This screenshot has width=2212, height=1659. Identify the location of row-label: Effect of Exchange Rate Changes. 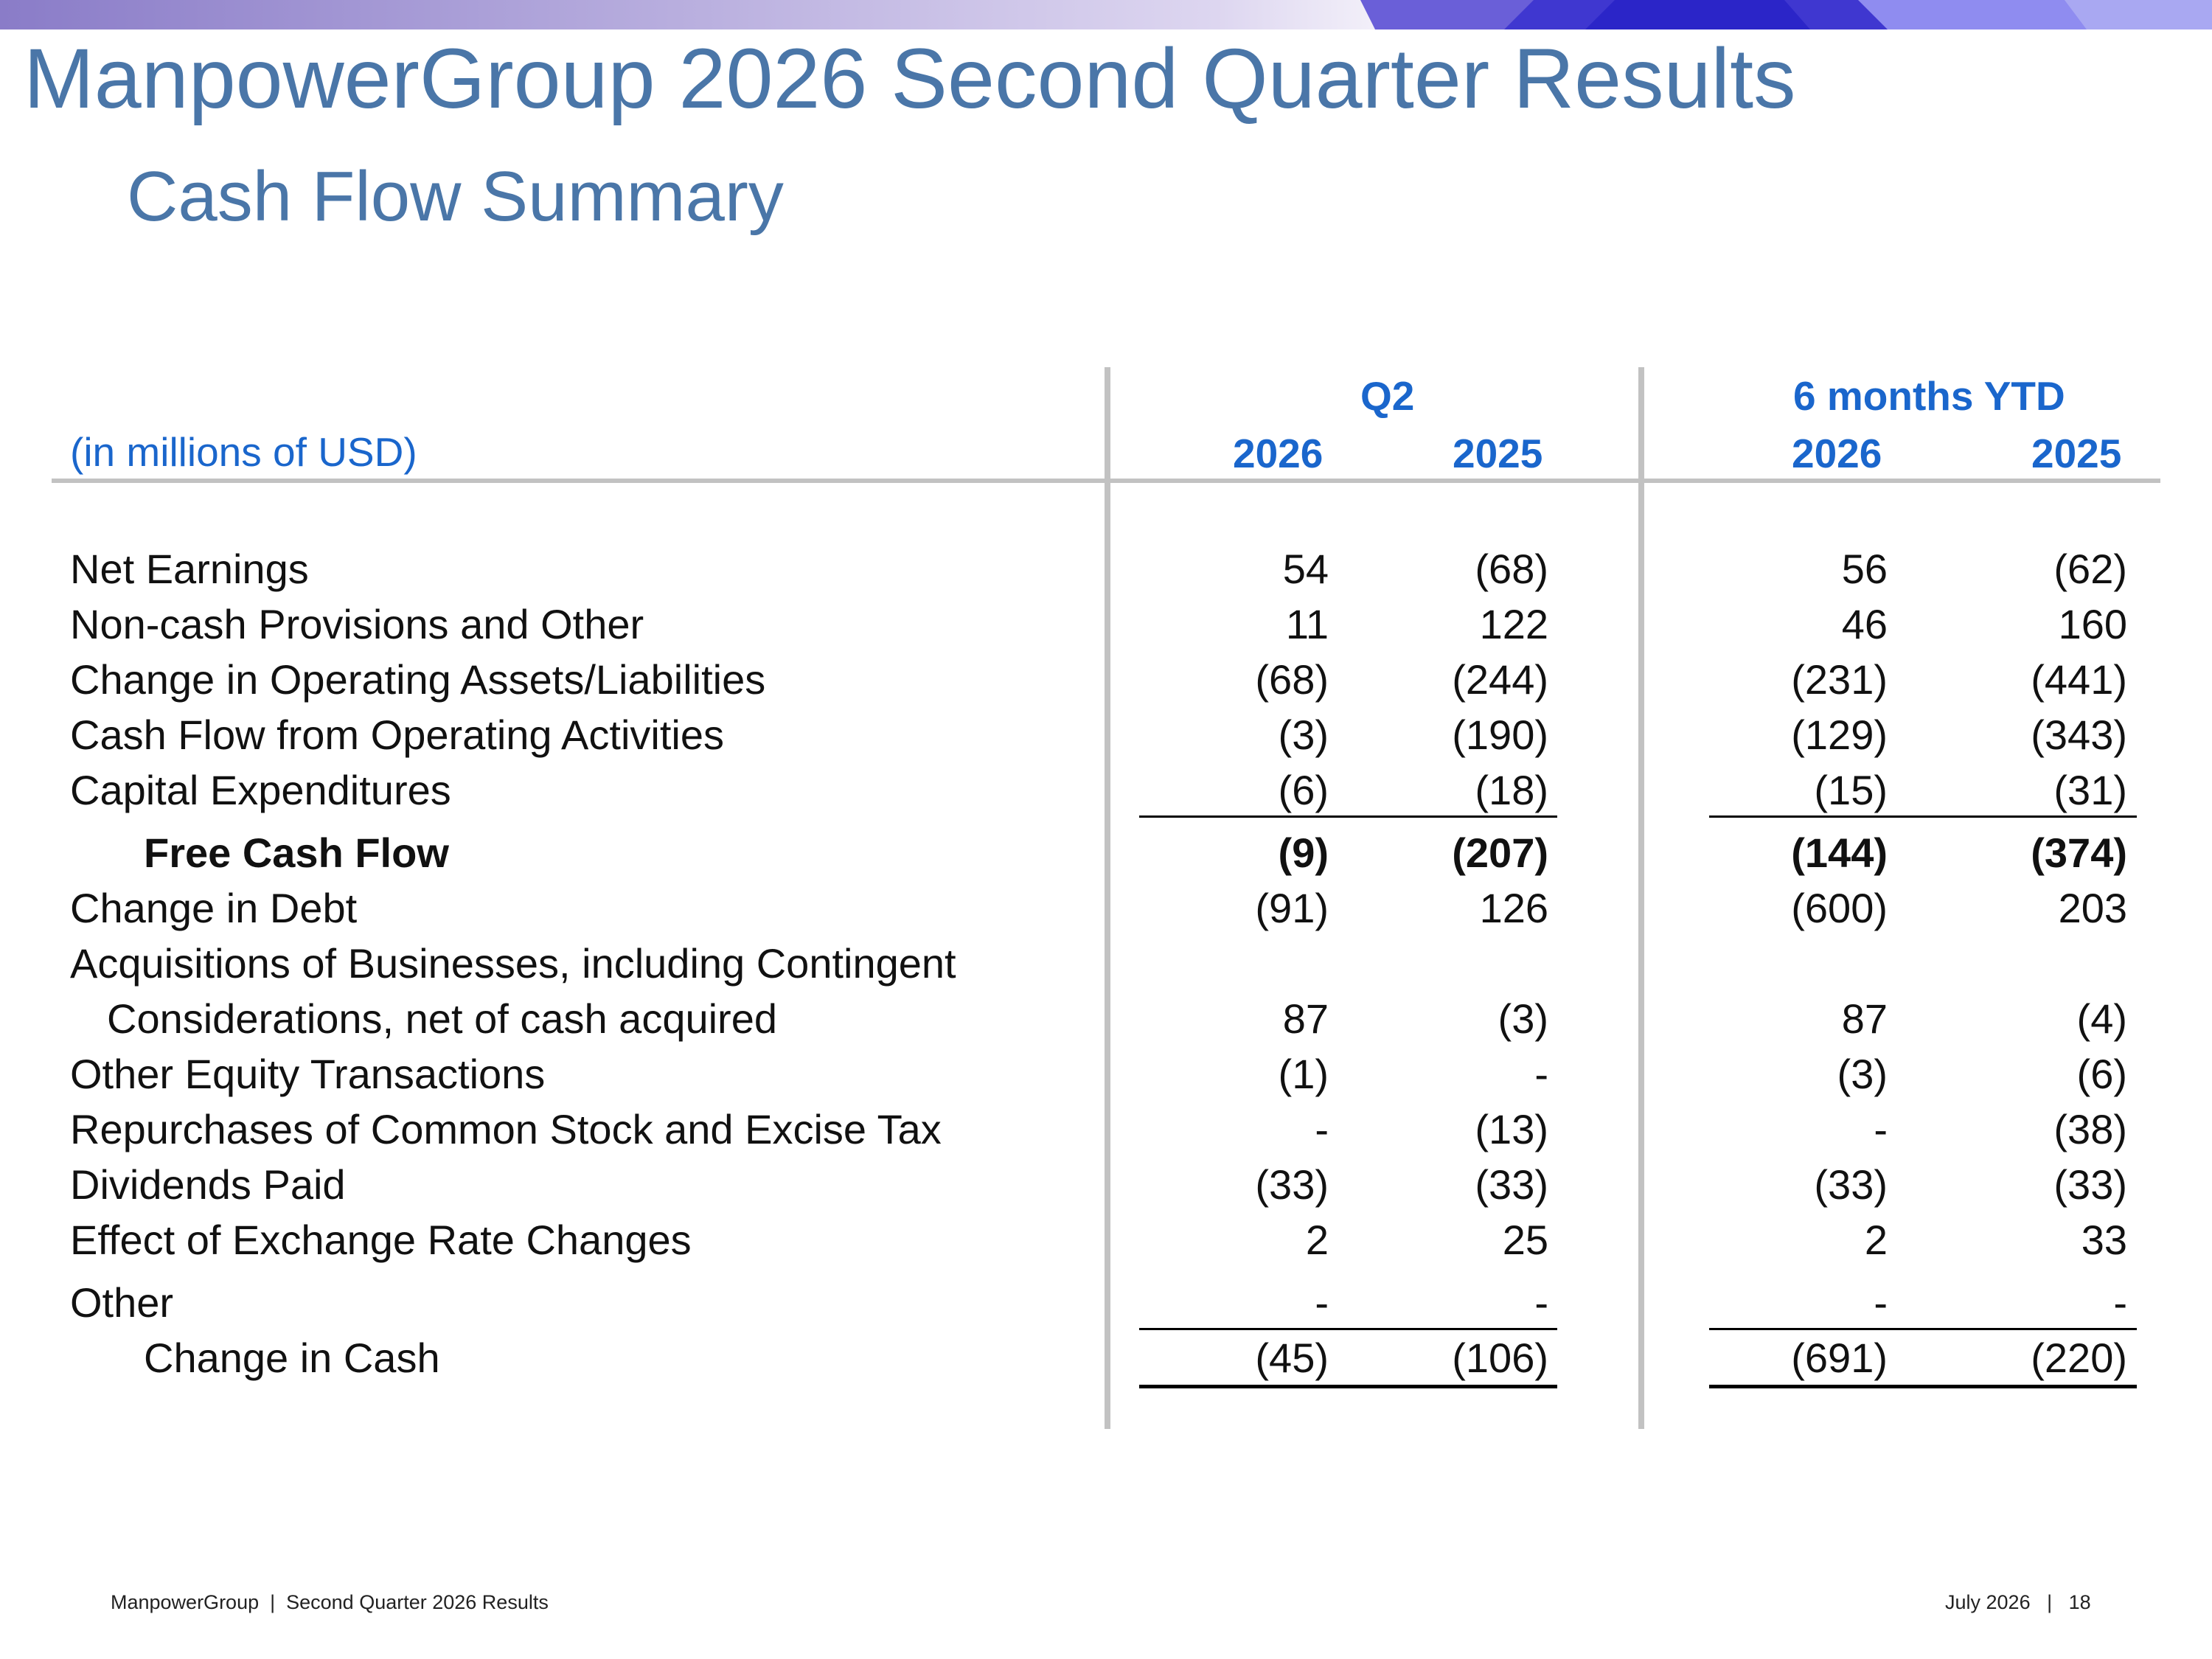
(381, 1240).